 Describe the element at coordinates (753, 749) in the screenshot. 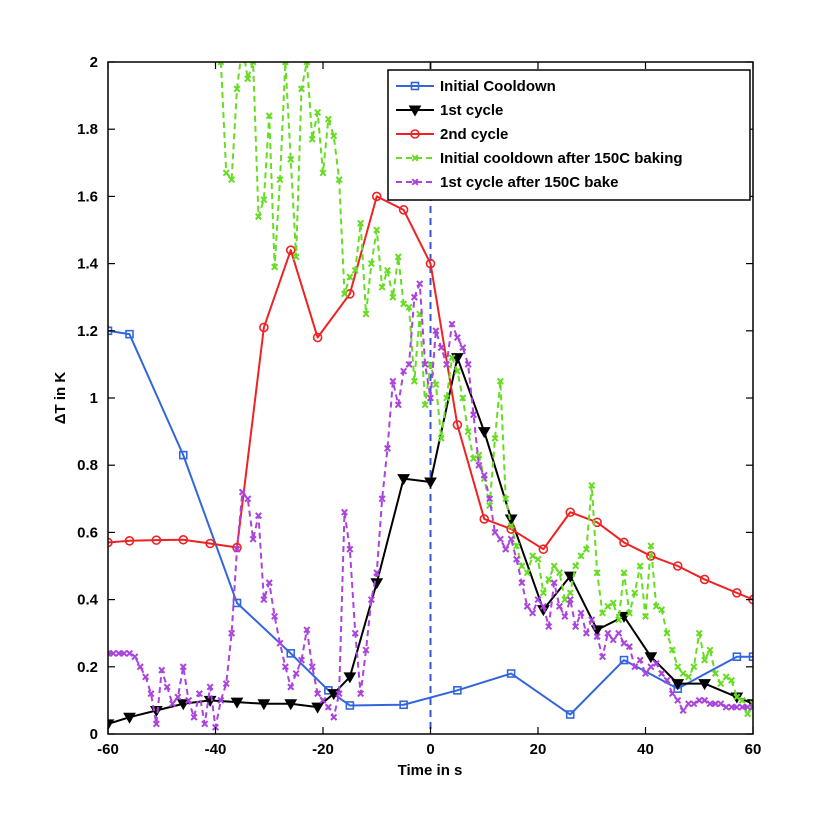

I see `x-tick-label: 60` at that location.